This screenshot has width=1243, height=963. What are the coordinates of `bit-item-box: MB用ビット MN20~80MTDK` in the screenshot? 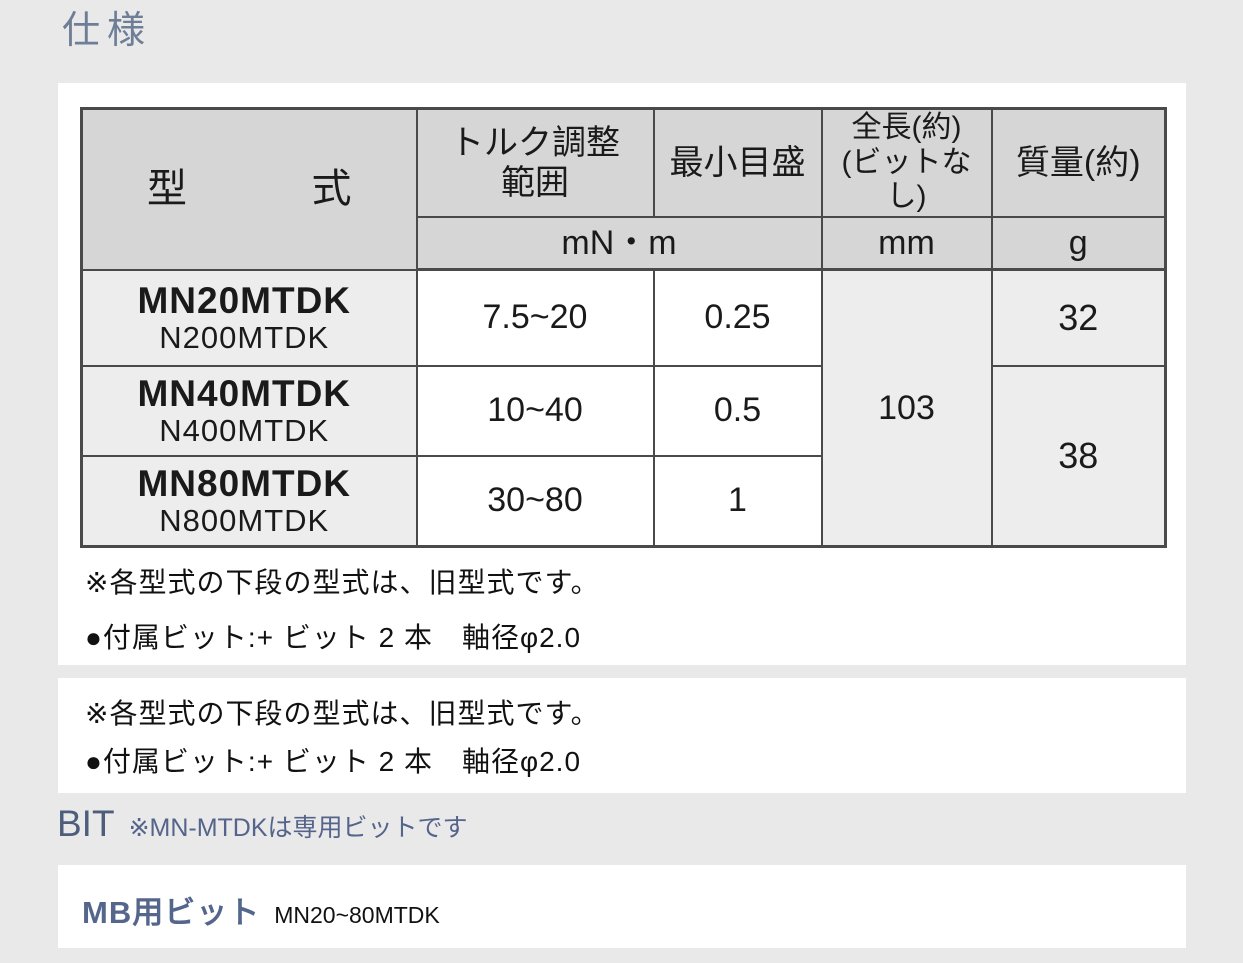 It's located at (622, 906).